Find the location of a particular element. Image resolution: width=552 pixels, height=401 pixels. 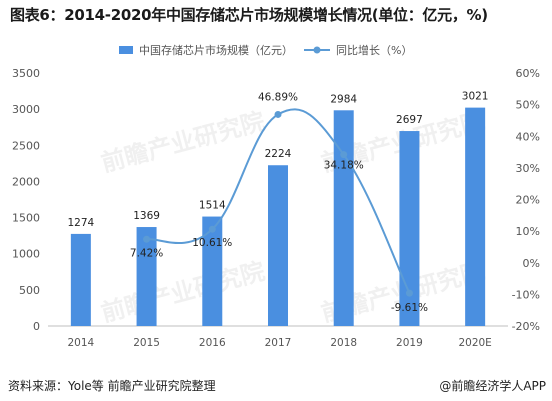

bar-2015 is located at coordinates (146, 276).